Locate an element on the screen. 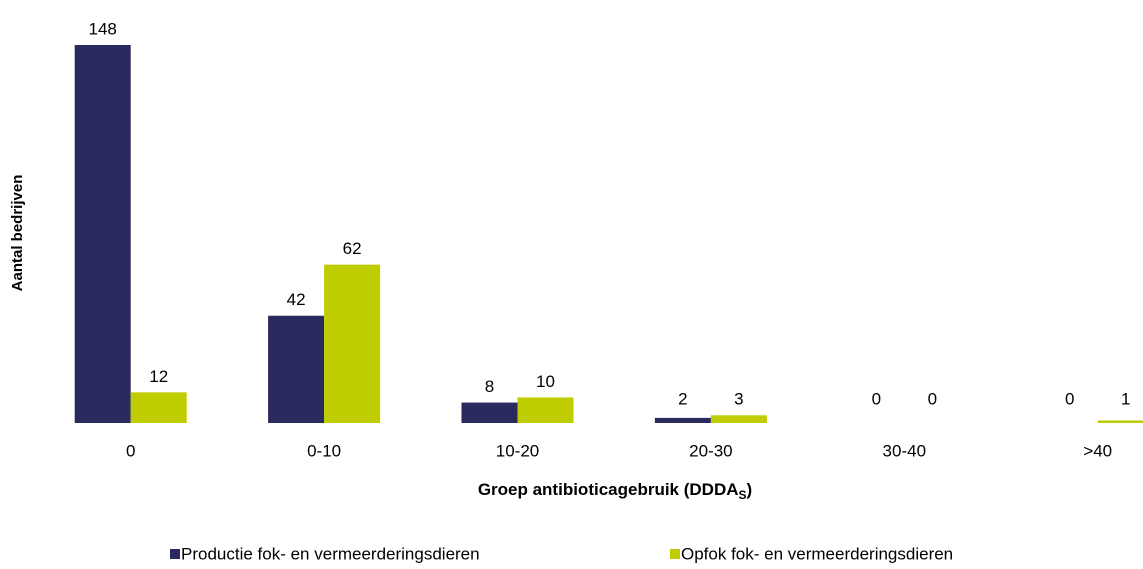 The height and width of the screenshot is (569, 1143). legend-label: Productie fok- en vermeerderingsdieren is located at coordinates (330, 553).